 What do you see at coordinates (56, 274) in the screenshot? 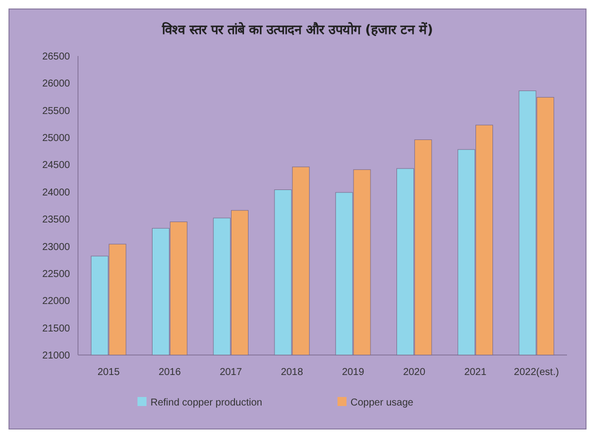
I see `y-tick-label: 22500` at bounding box center [56, 274].